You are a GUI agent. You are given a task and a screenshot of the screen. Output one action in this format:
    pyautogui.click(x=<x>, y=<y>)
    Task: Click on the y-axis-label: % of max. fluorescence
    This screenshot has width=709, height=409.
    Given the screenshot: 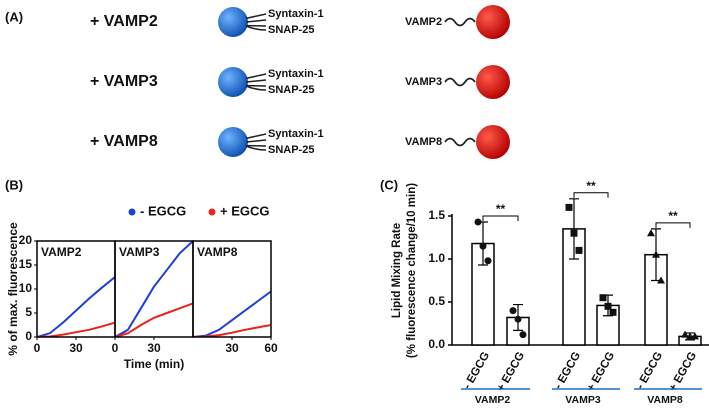 What is the action you would take?
    pyautogui.click(x=13, y=289)
    